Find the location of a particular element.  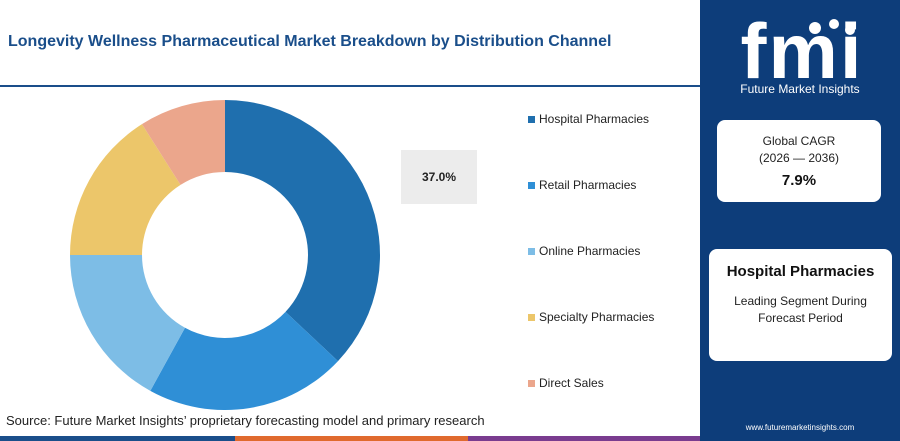

cagr-card: Global CAGR (2026 — 2036) 7.9% is located at coordinates (799, 161).